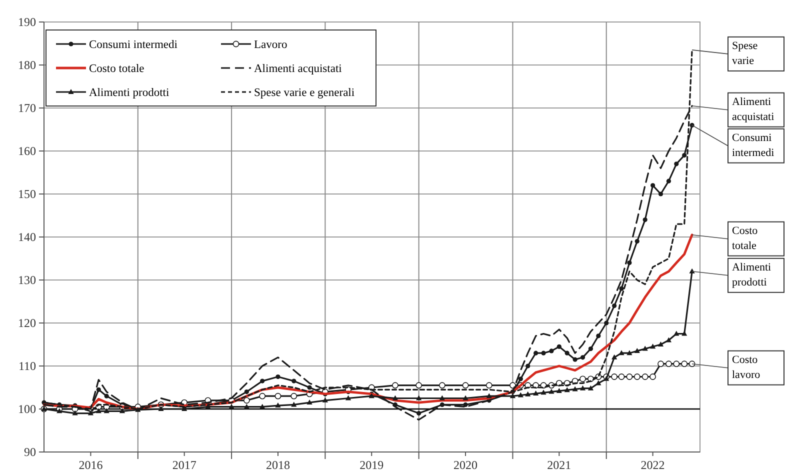 This screenshot has height=474, width=789. I want to click on callout: Spese varie, so click(738, 54).